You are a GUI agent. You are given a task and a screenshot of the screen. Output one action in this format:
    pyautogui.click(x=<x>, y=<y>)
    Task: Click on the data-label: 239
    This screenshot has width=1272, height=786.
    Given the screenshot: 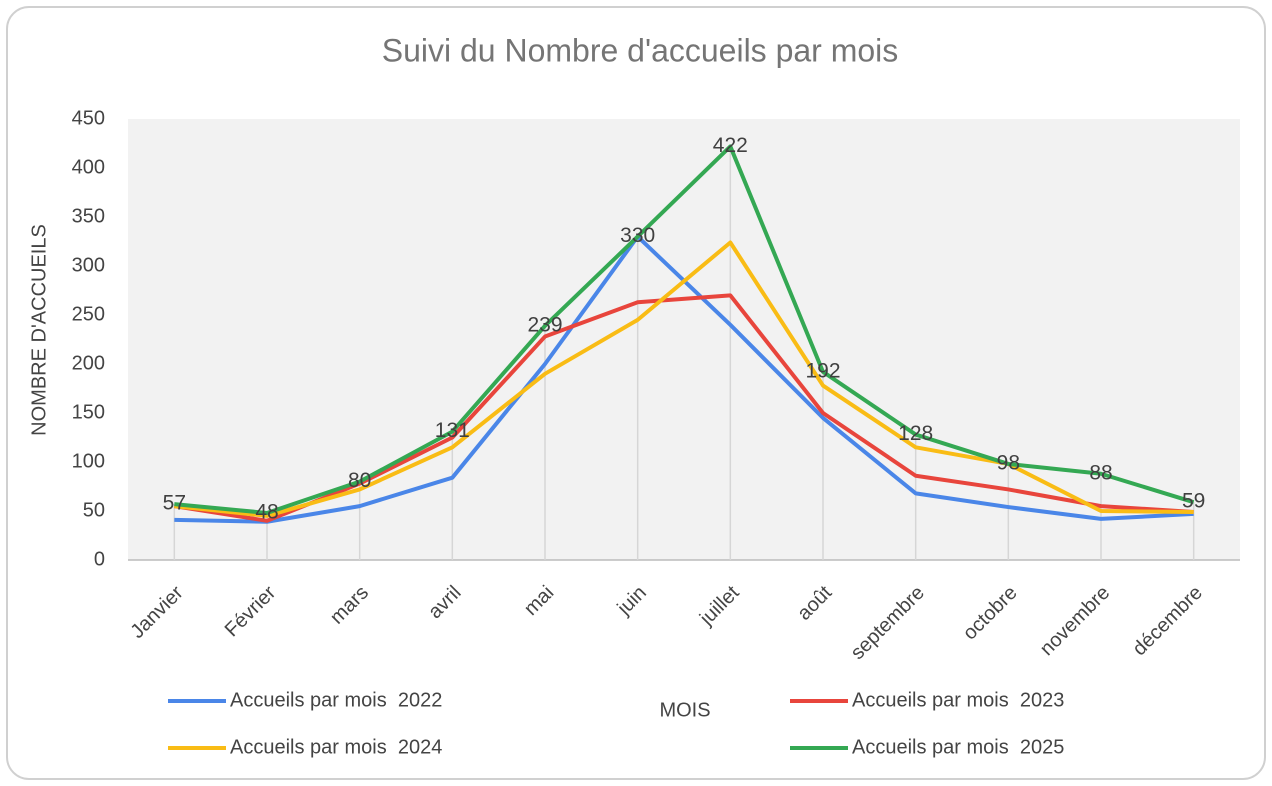 What is the action you would take?
    pyautogui.click(x=544, y=324)
    